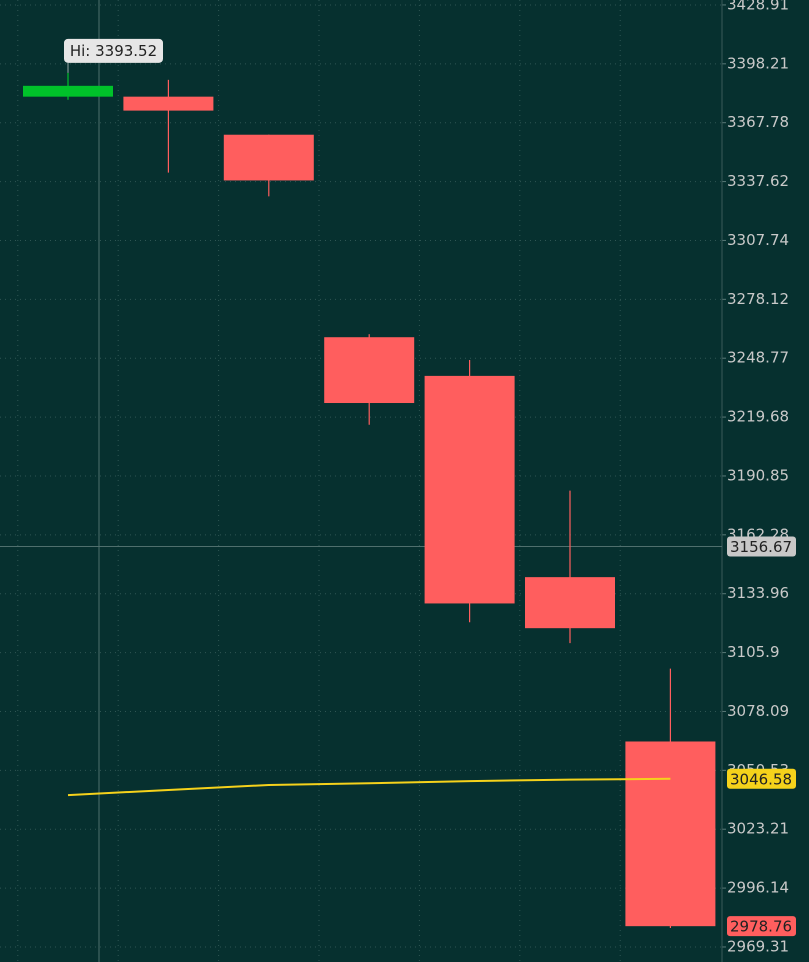 This screenshot has width=809, height=962. I want to click on annotation-text: Hi: 3393.52, so click(113, 51).